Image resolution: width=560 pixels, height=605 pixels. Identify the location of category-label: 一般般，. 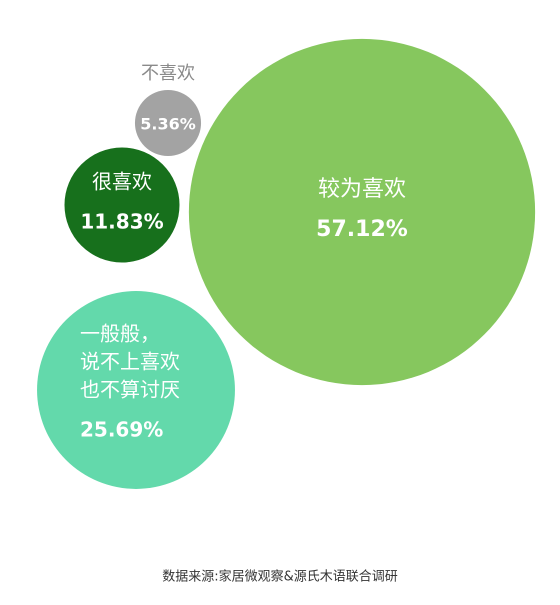
(120, 334).